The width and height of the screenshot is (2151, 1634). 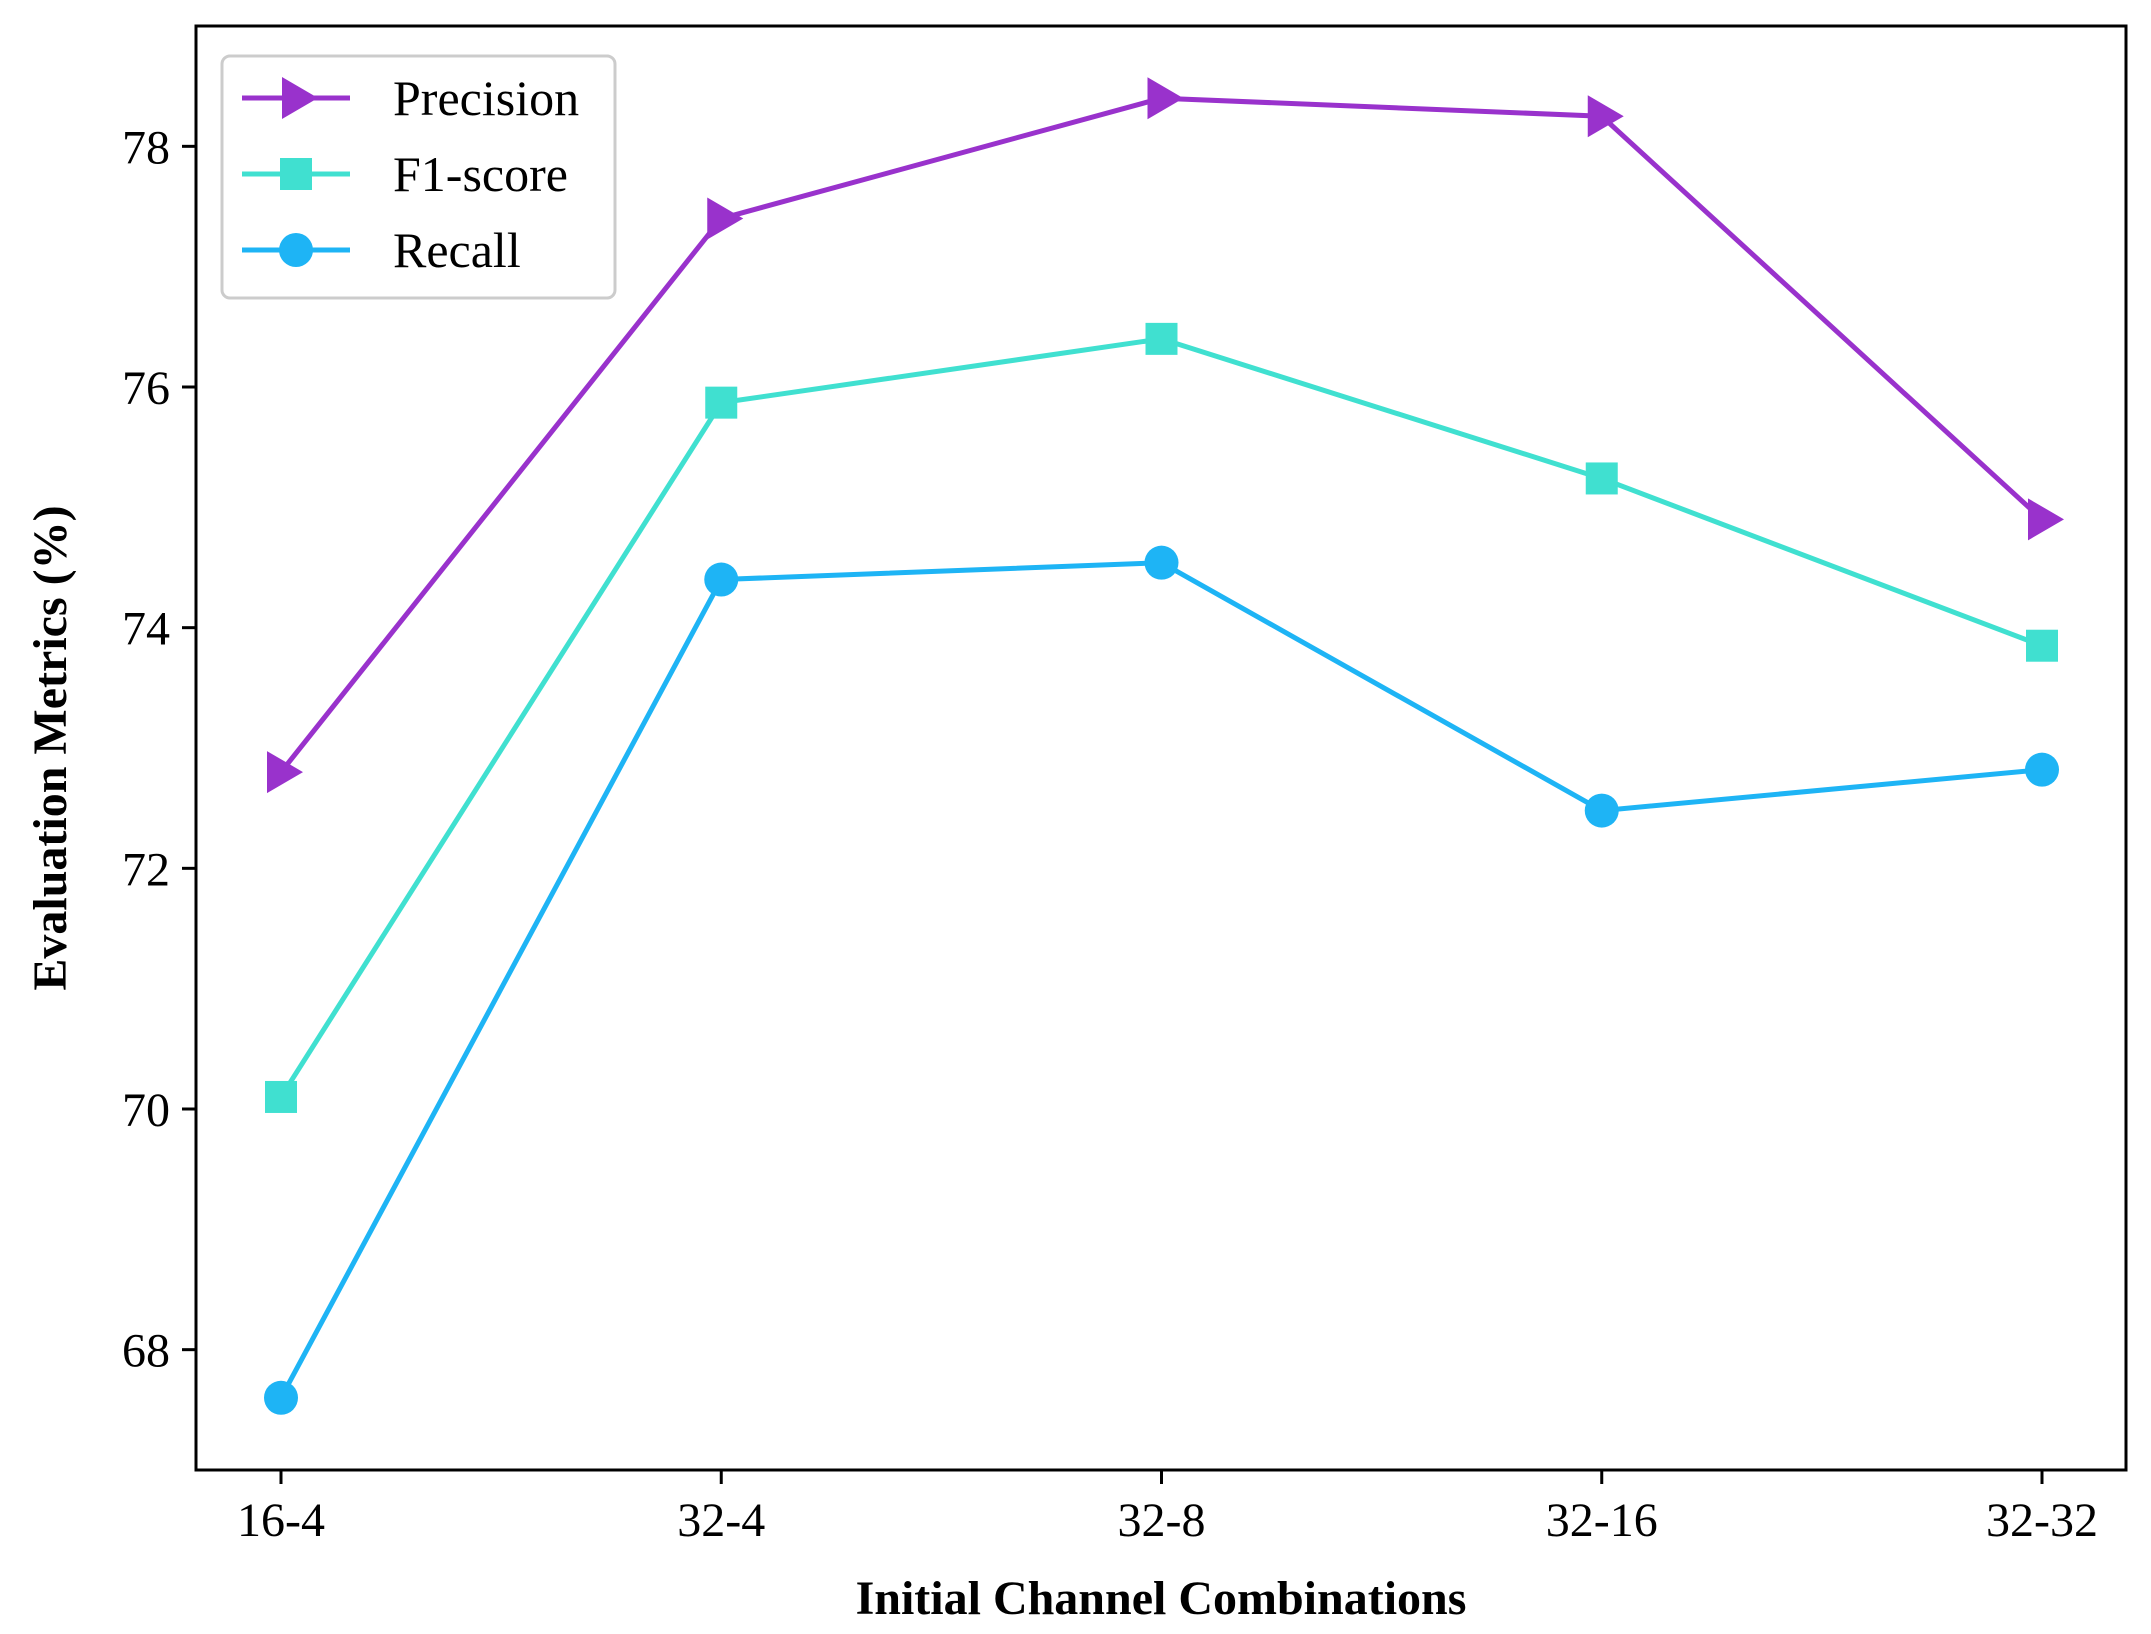 I want to click on legend-marker-precision, so click(x=300, y=98).